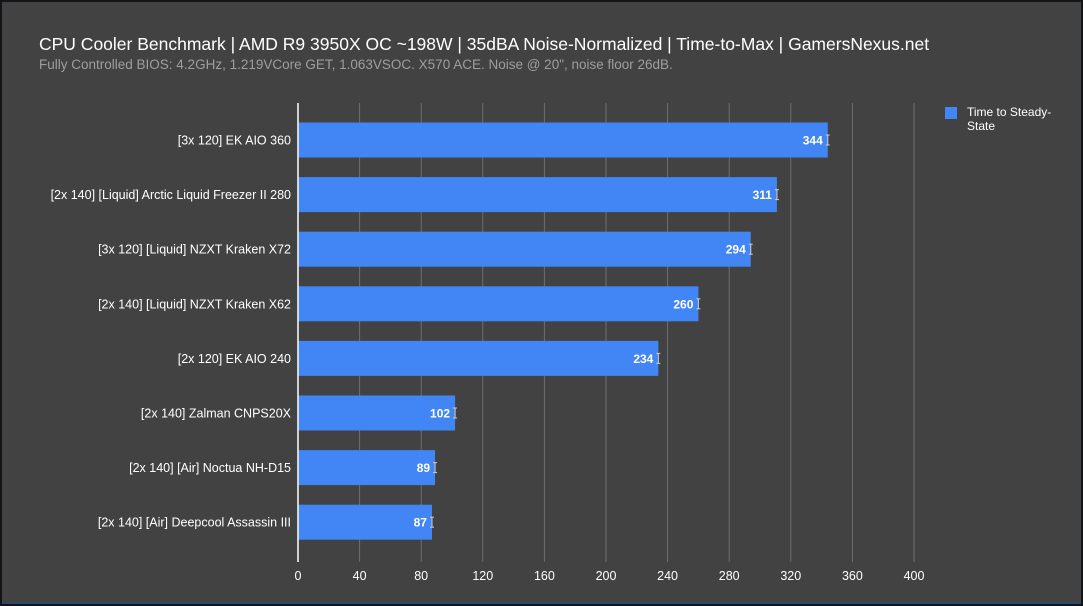 This screenshot has height=606, width=1083. Describe the element at coordinates (421, 576) in the screenshot. I see `x-tick-label: 80` at that location.